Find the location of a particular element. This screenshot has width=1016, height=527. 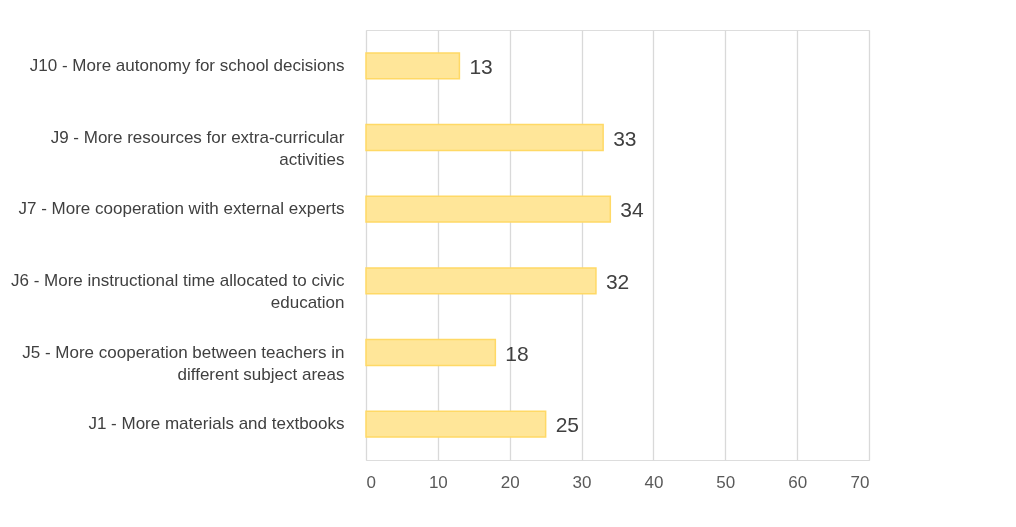

x-tick-label: 50 is located at coordinates (726, 482).